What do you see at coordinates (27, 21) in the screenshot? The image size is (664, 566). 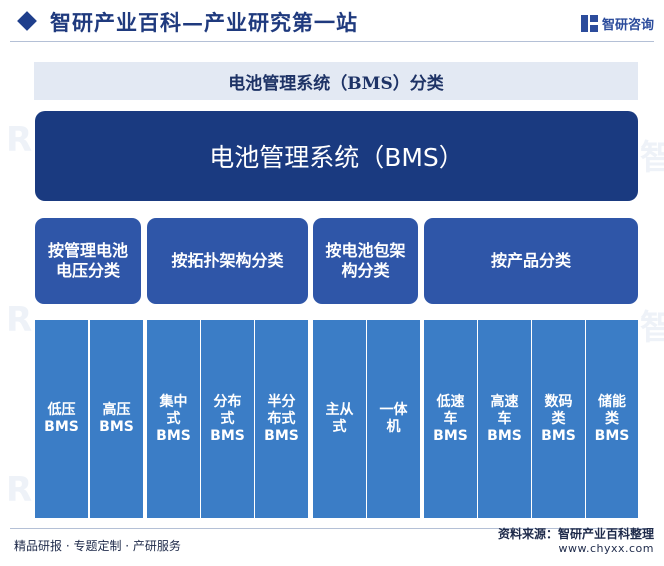 I see `header-diamond-icon` at bounding box center [27, 21].